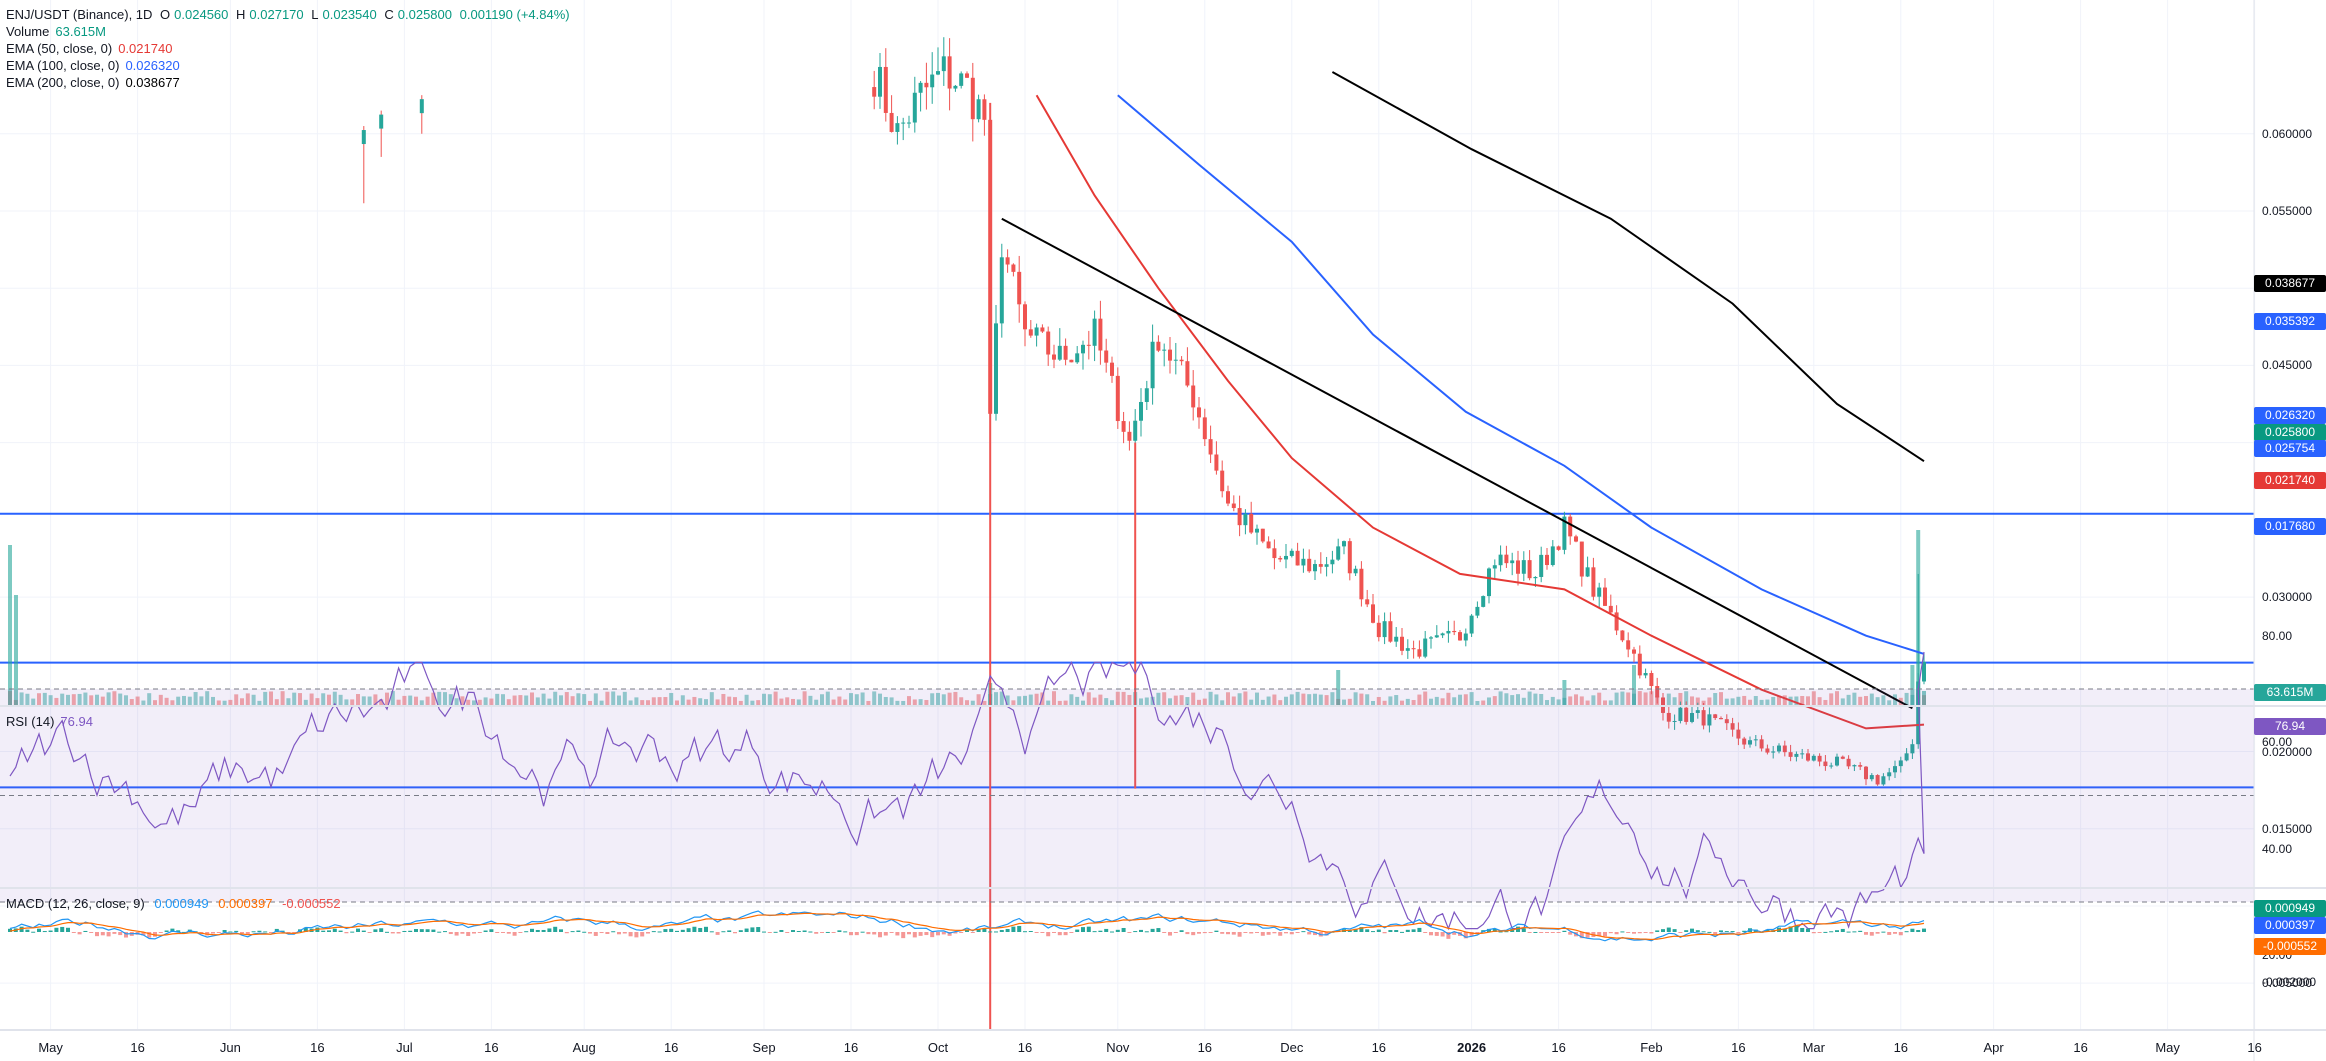  I want to click on volume-legend: Volume 63.615M, so click(290, 31).